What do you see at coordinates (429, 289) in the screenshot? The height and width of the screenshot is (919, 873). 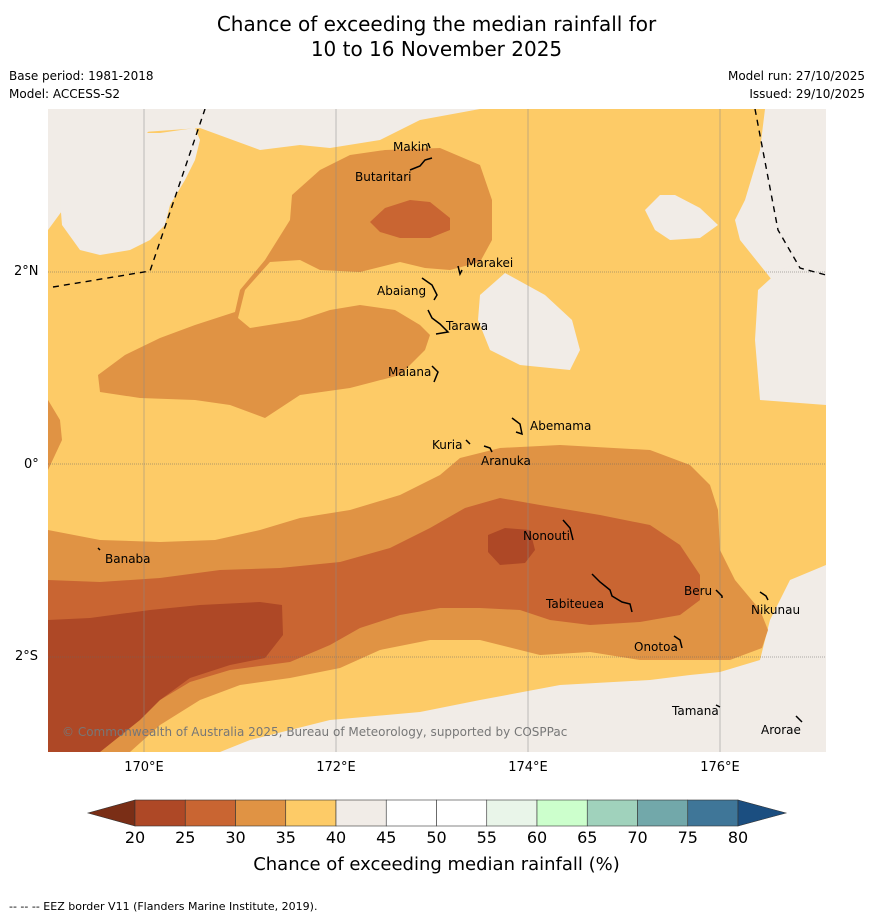 I see `island-abaiang` at bounding box center [429, 289].